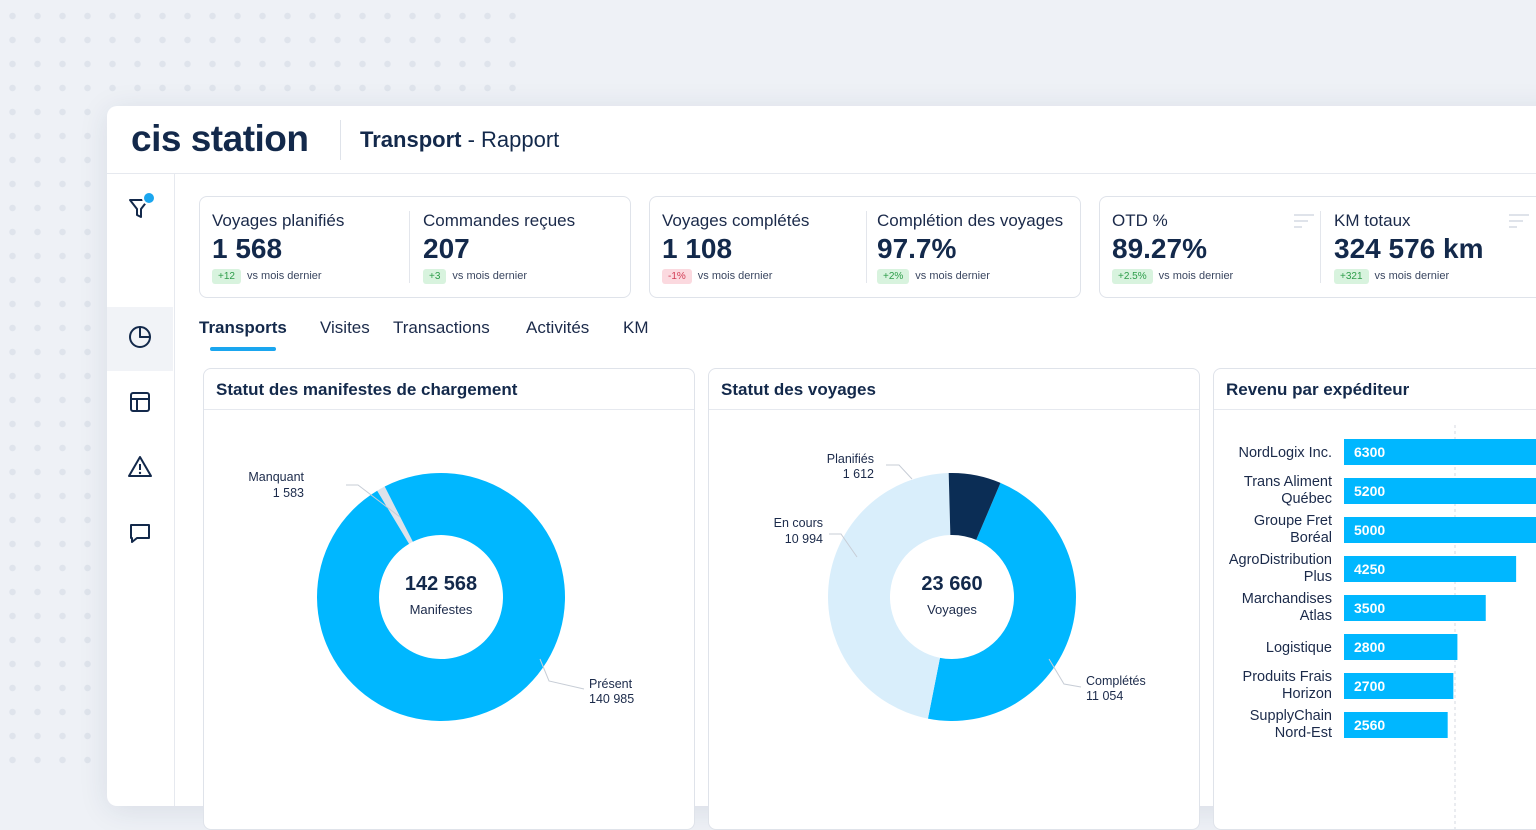 The width and height of the screenshot is (1536, 830). I want to click on delta-badge: +2.5%, so click(1132, 276).